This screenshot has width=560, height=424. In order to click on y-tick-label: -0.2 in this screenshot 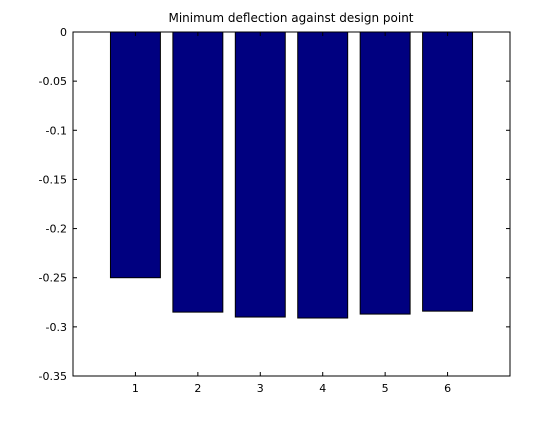, I will do `click(56, 229)`.